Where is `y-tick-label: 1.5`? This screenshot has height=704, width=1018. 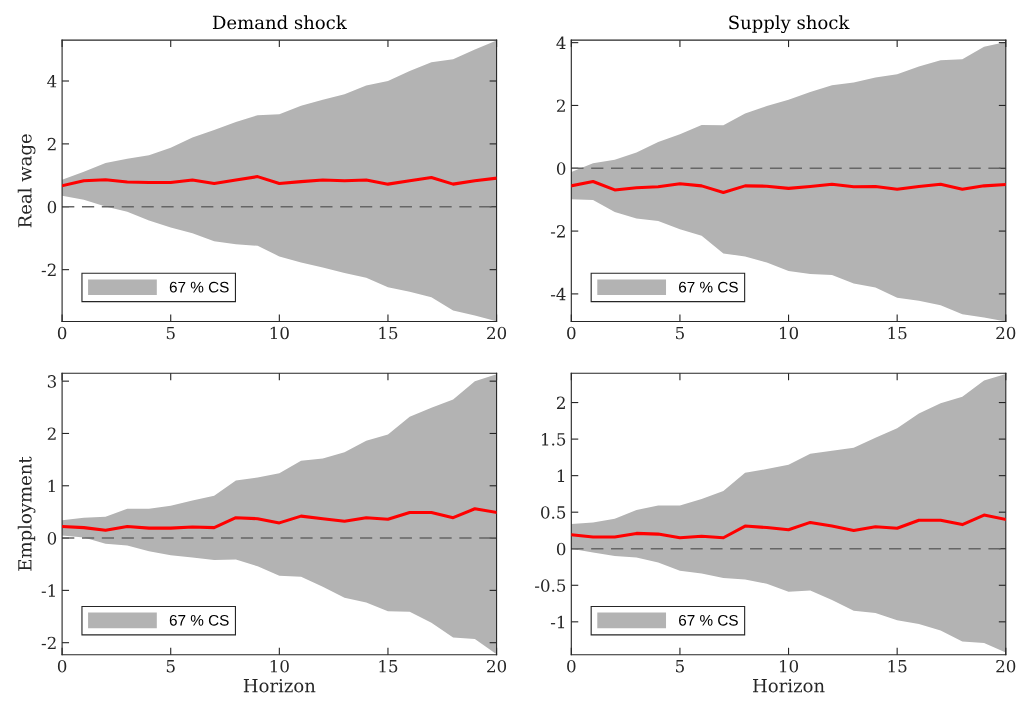
y-tick-label: 1.5 is located at coordinates (553, 439).